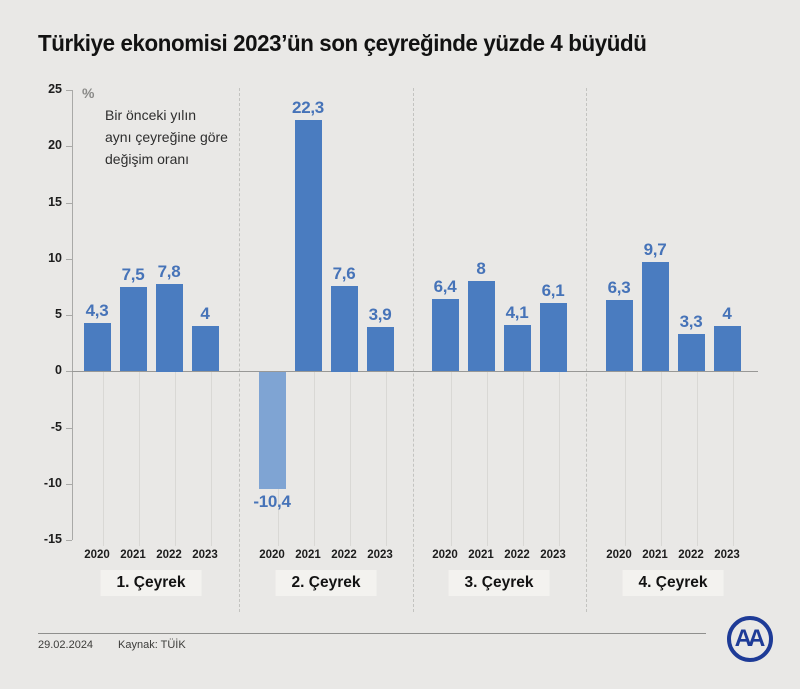 The height and width of the screenshot is (689, 800). I want to click on bar-1c-2023, so click(205, 348).